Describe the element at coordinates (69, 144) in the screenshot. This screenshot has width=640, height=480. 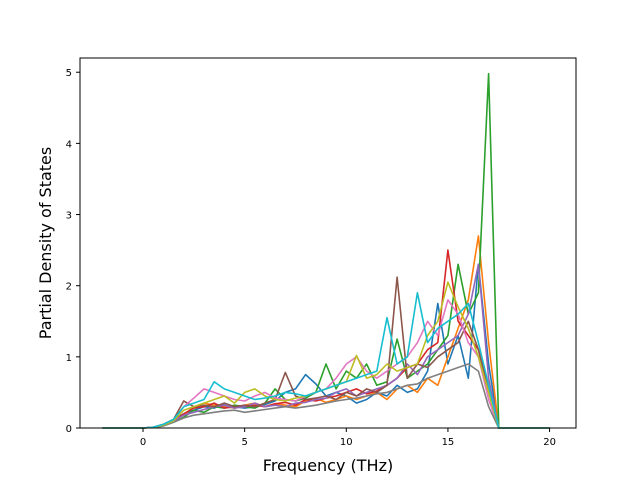
I see `y-tick-label: 4` at that location.